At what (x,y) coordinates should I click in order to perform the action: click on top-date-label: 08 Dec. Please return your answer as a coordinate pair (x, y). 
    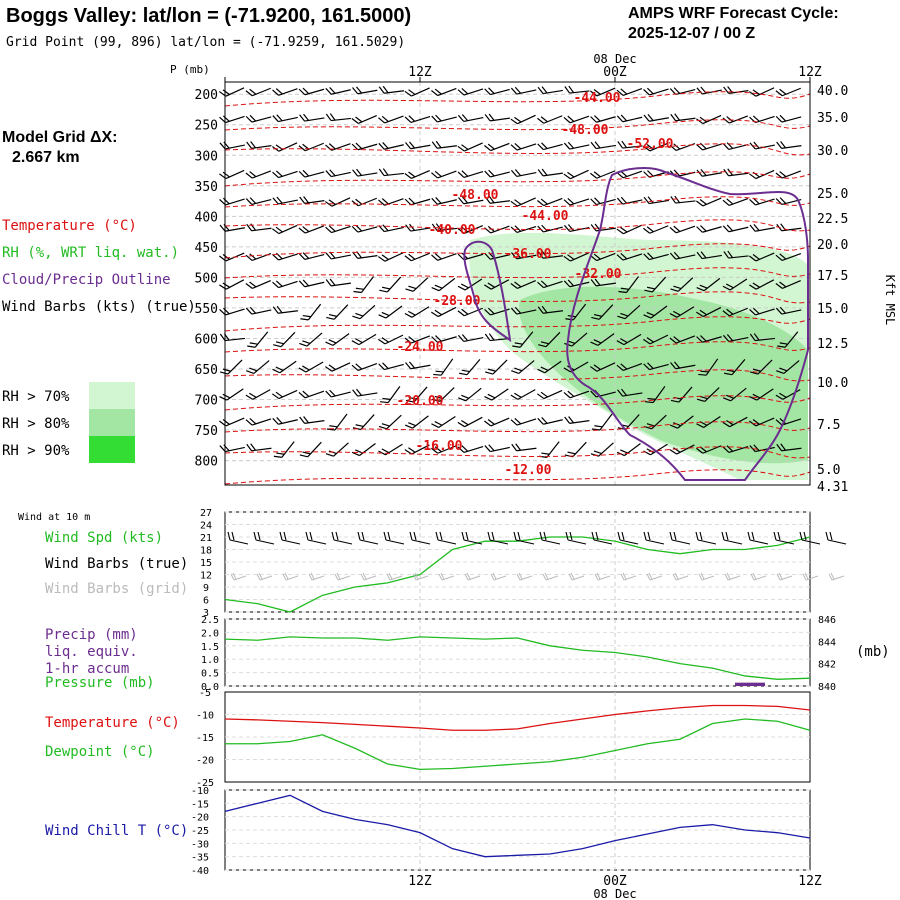
    Looking at the image, I should click on (614, 59).